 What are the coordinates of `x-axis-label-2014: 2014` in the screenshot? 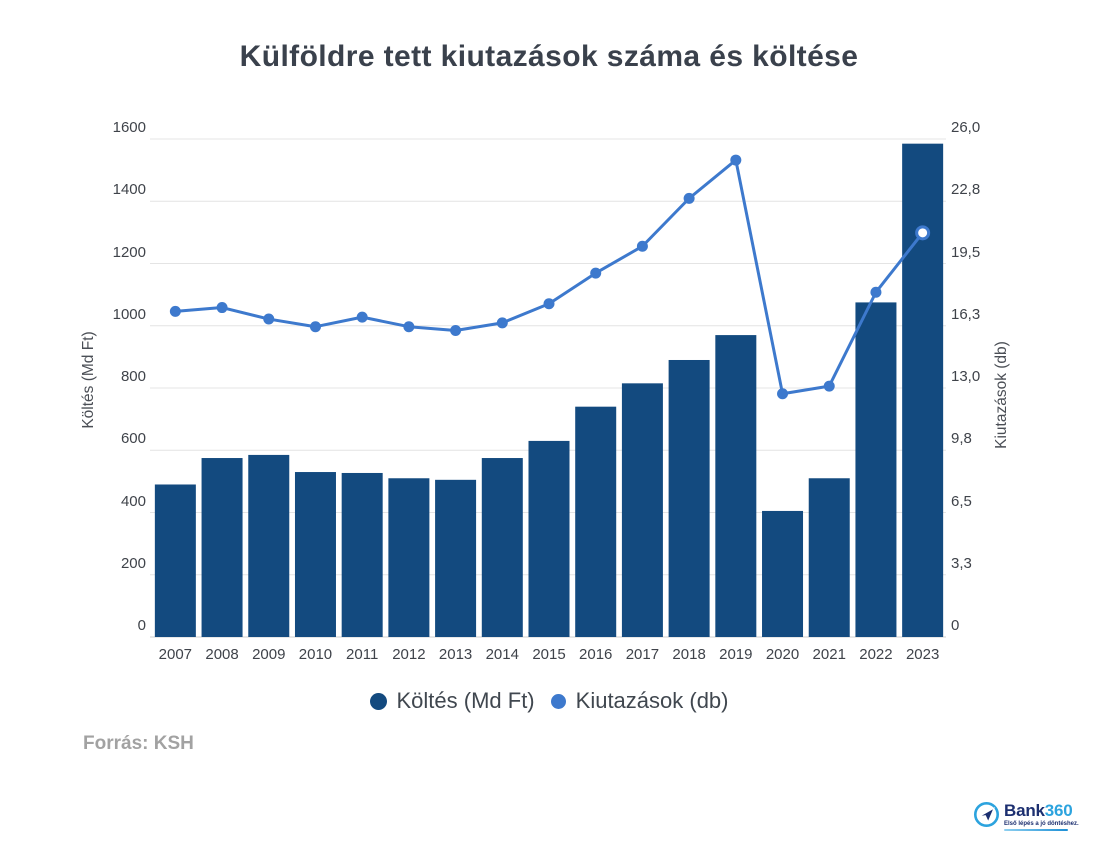 It's located at (502, 654).